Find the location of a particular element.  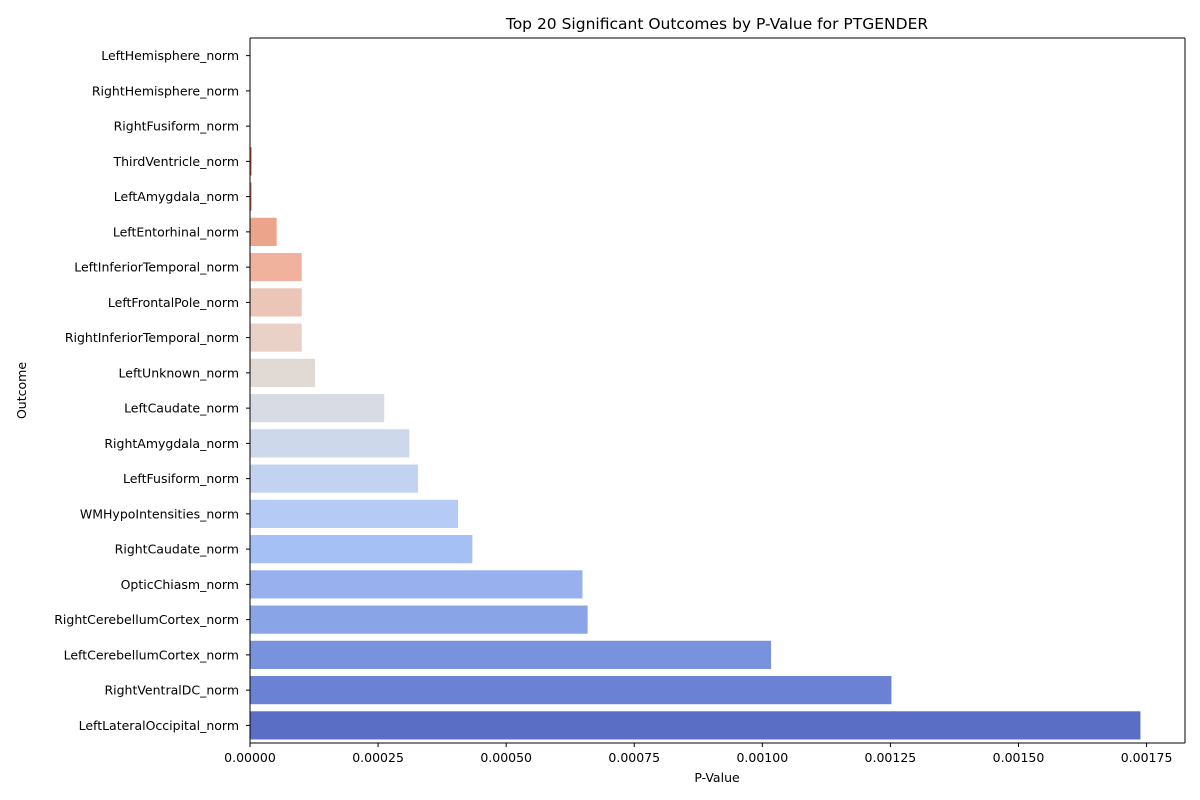

y-tick-label: RightInferiorTemporal_norm is located at coordinates (152, 337).